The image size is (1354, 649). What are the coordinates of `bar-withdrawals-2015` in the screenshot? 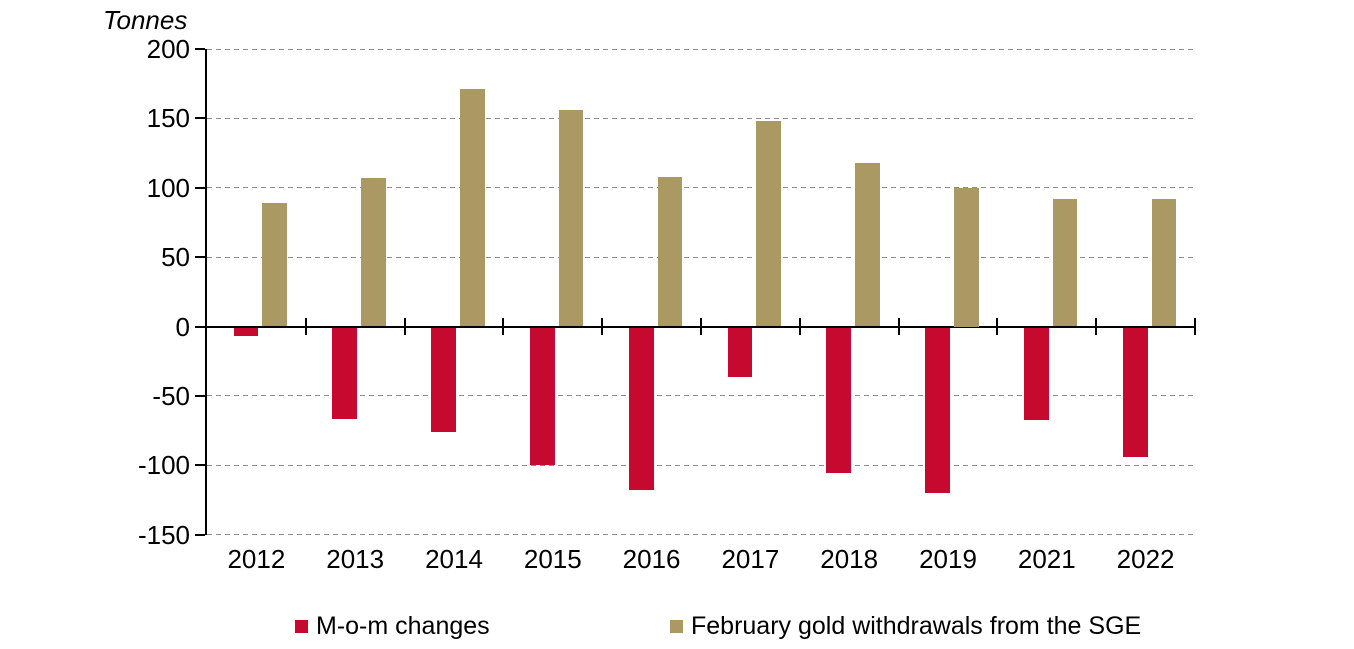 It's located at (571, 218).